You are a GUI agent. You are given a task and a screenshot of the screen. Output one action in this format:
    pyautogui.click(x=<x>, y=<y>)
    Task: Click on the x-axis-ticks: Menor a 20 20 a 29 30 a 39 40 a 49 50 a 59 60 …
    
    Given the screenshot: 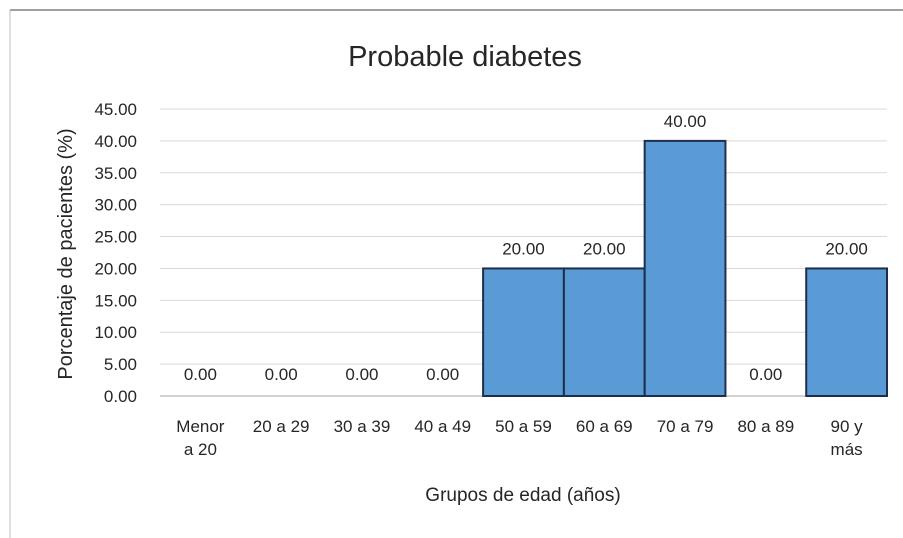 What is the action you would take?
    pyautogui.click(x=519, y=438)
    